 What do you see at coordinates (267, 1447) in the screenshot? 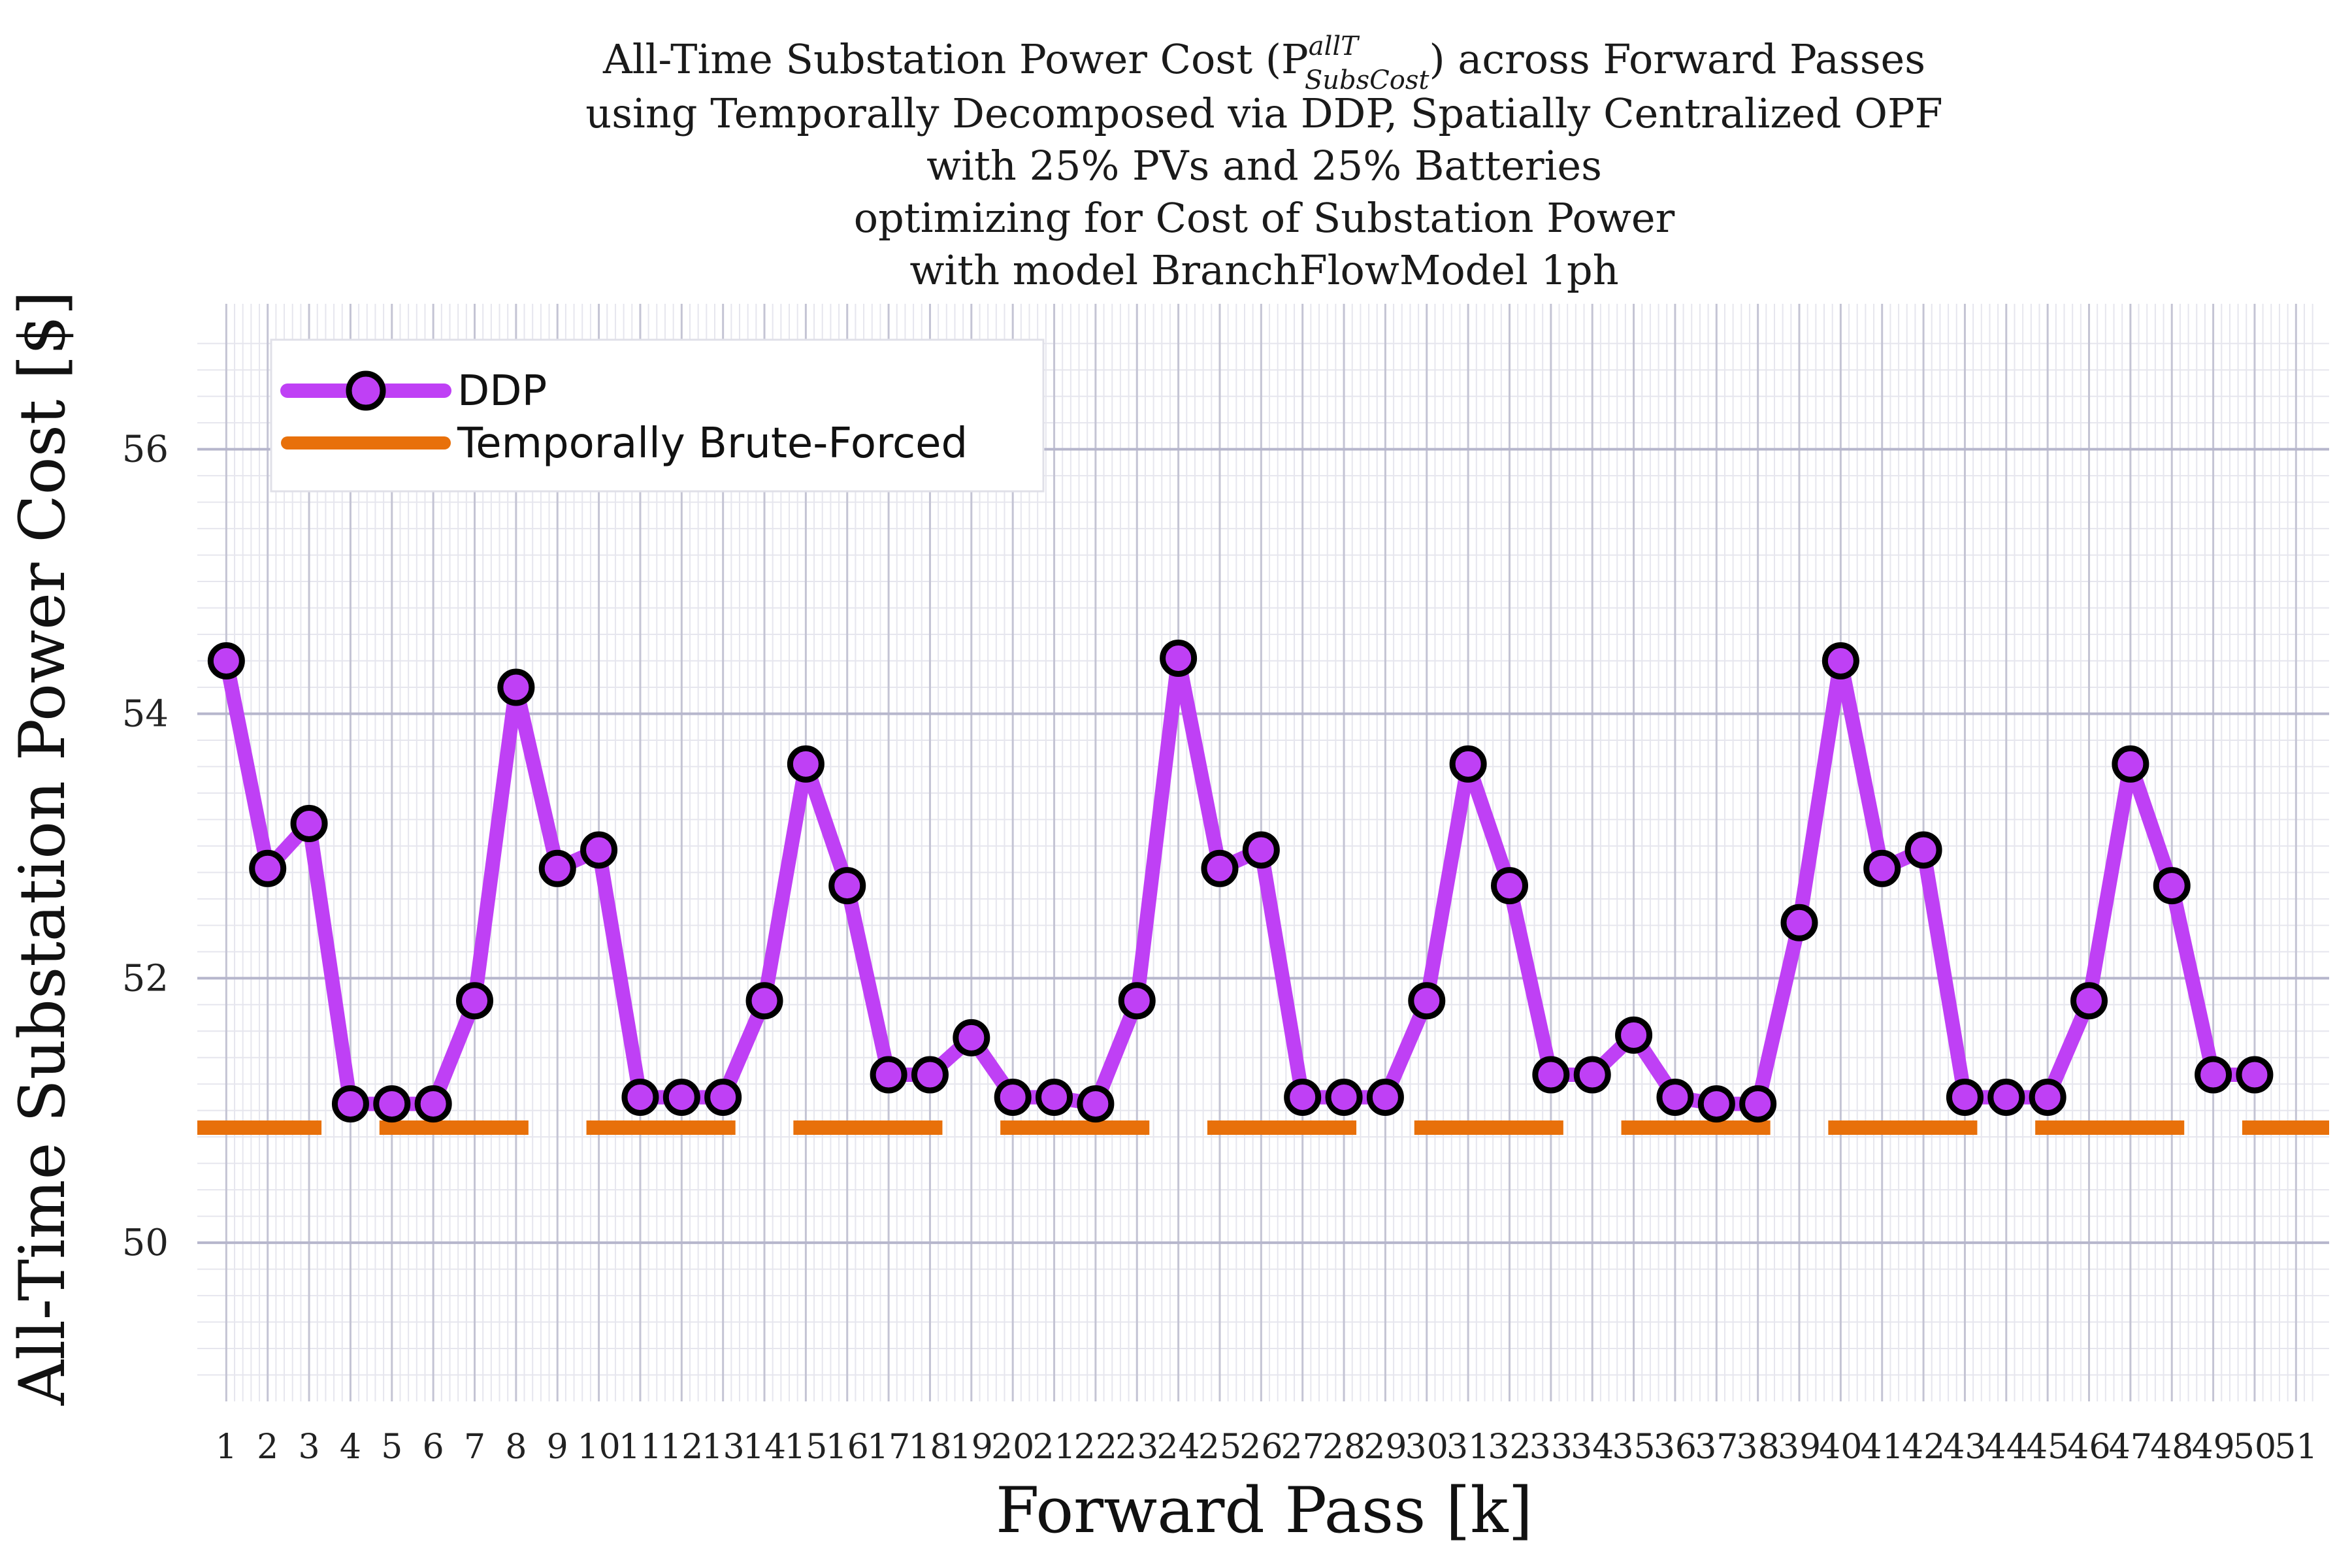
I see `x-tick-label: 2` at bounding box center [267, 1447].